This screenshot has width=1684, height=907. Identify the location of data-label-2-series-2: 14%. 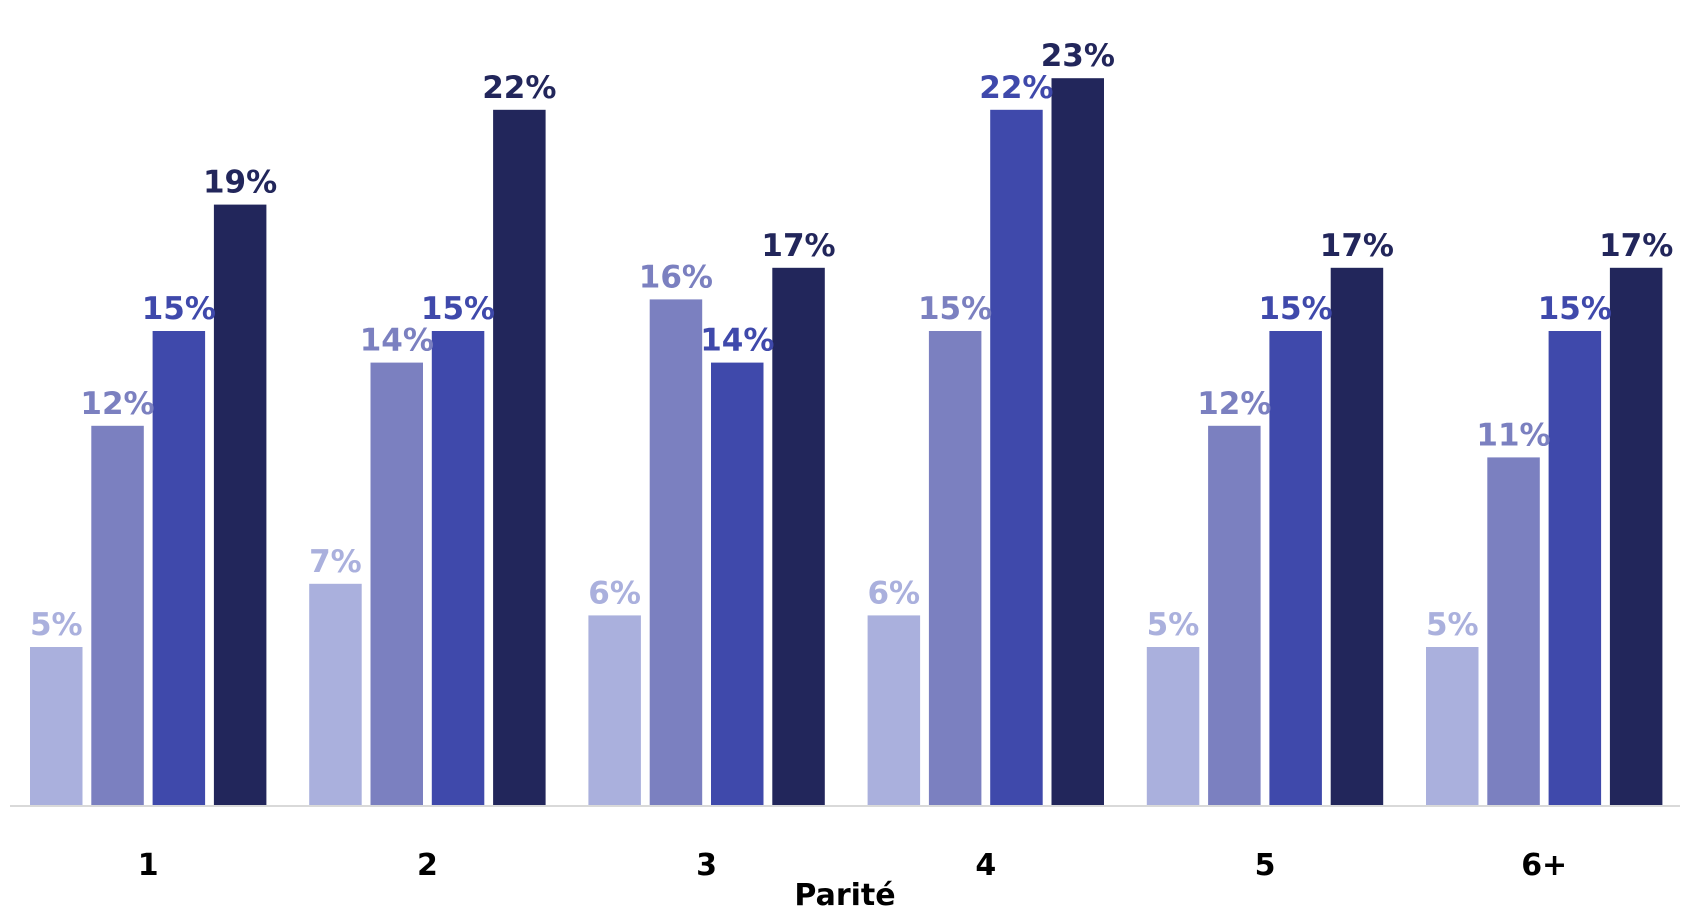
(397, 341).